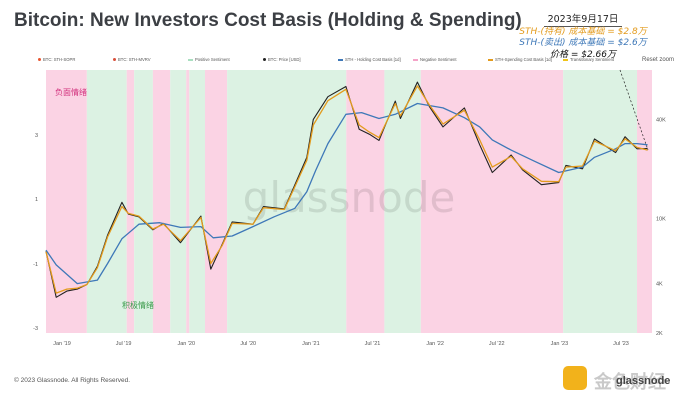 The image size is (700, 404). I want to click on legend-item: Transitionary Sentiment, so click(588, 59).